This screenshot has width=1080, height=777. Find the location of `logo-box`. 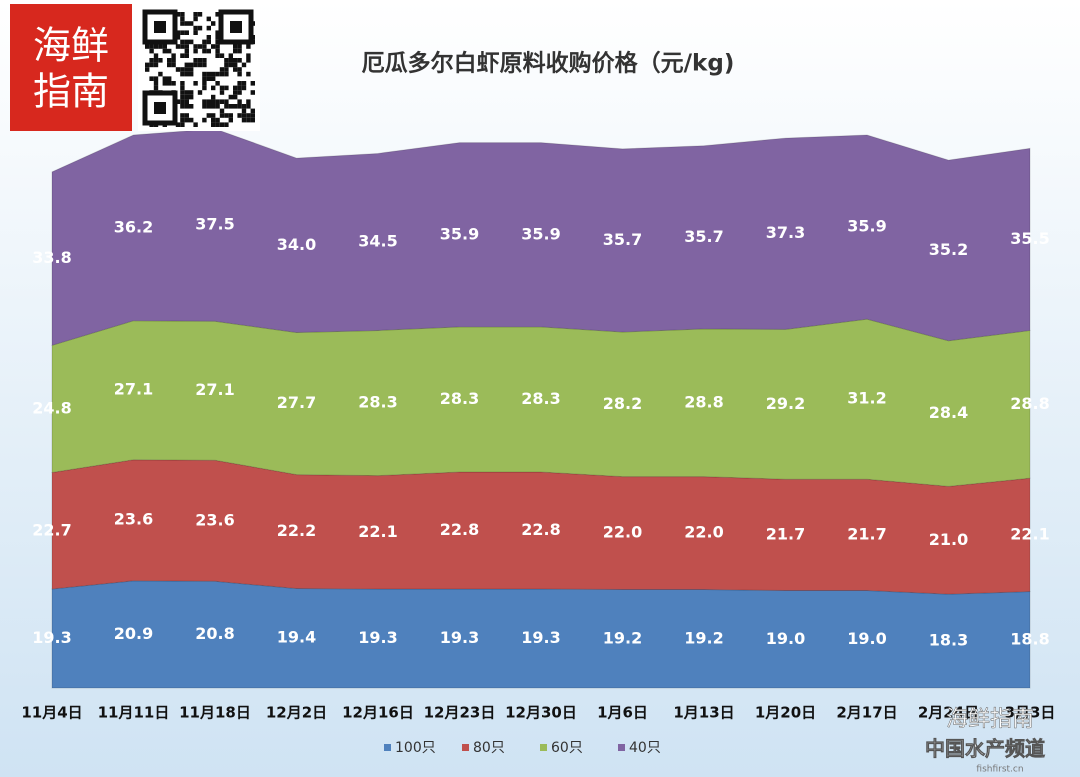

logo-box is located at coordinates (71, 67).